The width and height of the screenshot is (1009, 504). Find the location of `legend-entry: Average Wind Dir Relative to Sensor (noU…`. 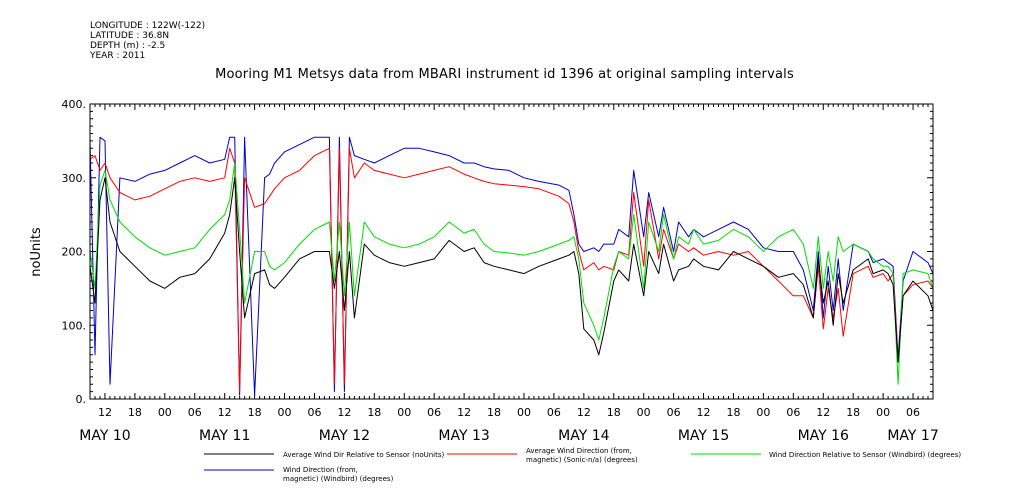

legend-entry: Average Wind Dir Relative to Sensor (noU… is located at coordinates (363, 455).